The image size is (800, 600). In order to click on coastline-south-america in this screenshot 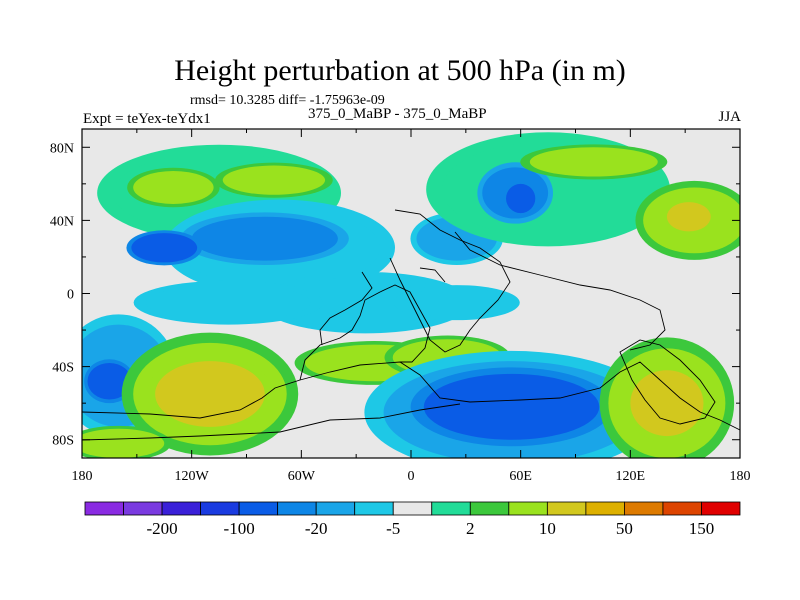, I will do `click(365, 332)`.